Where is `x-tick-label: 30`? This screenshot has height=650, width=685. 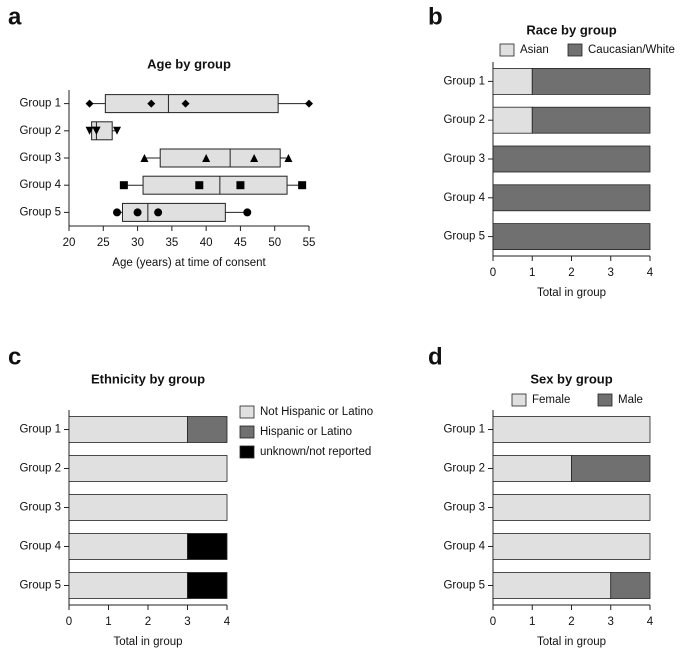
x-tick-label: 30 is located at coordinates (137, 243).